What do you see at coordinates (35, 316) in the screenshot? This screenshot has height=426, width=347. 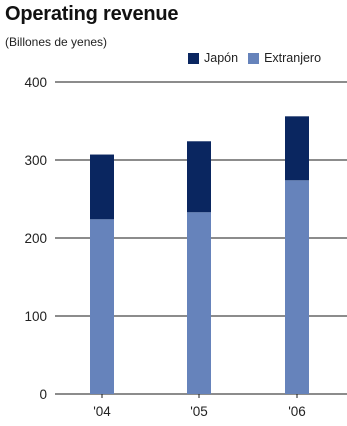 I see `y-tick-label: 100` at bounding box center [35, 316].